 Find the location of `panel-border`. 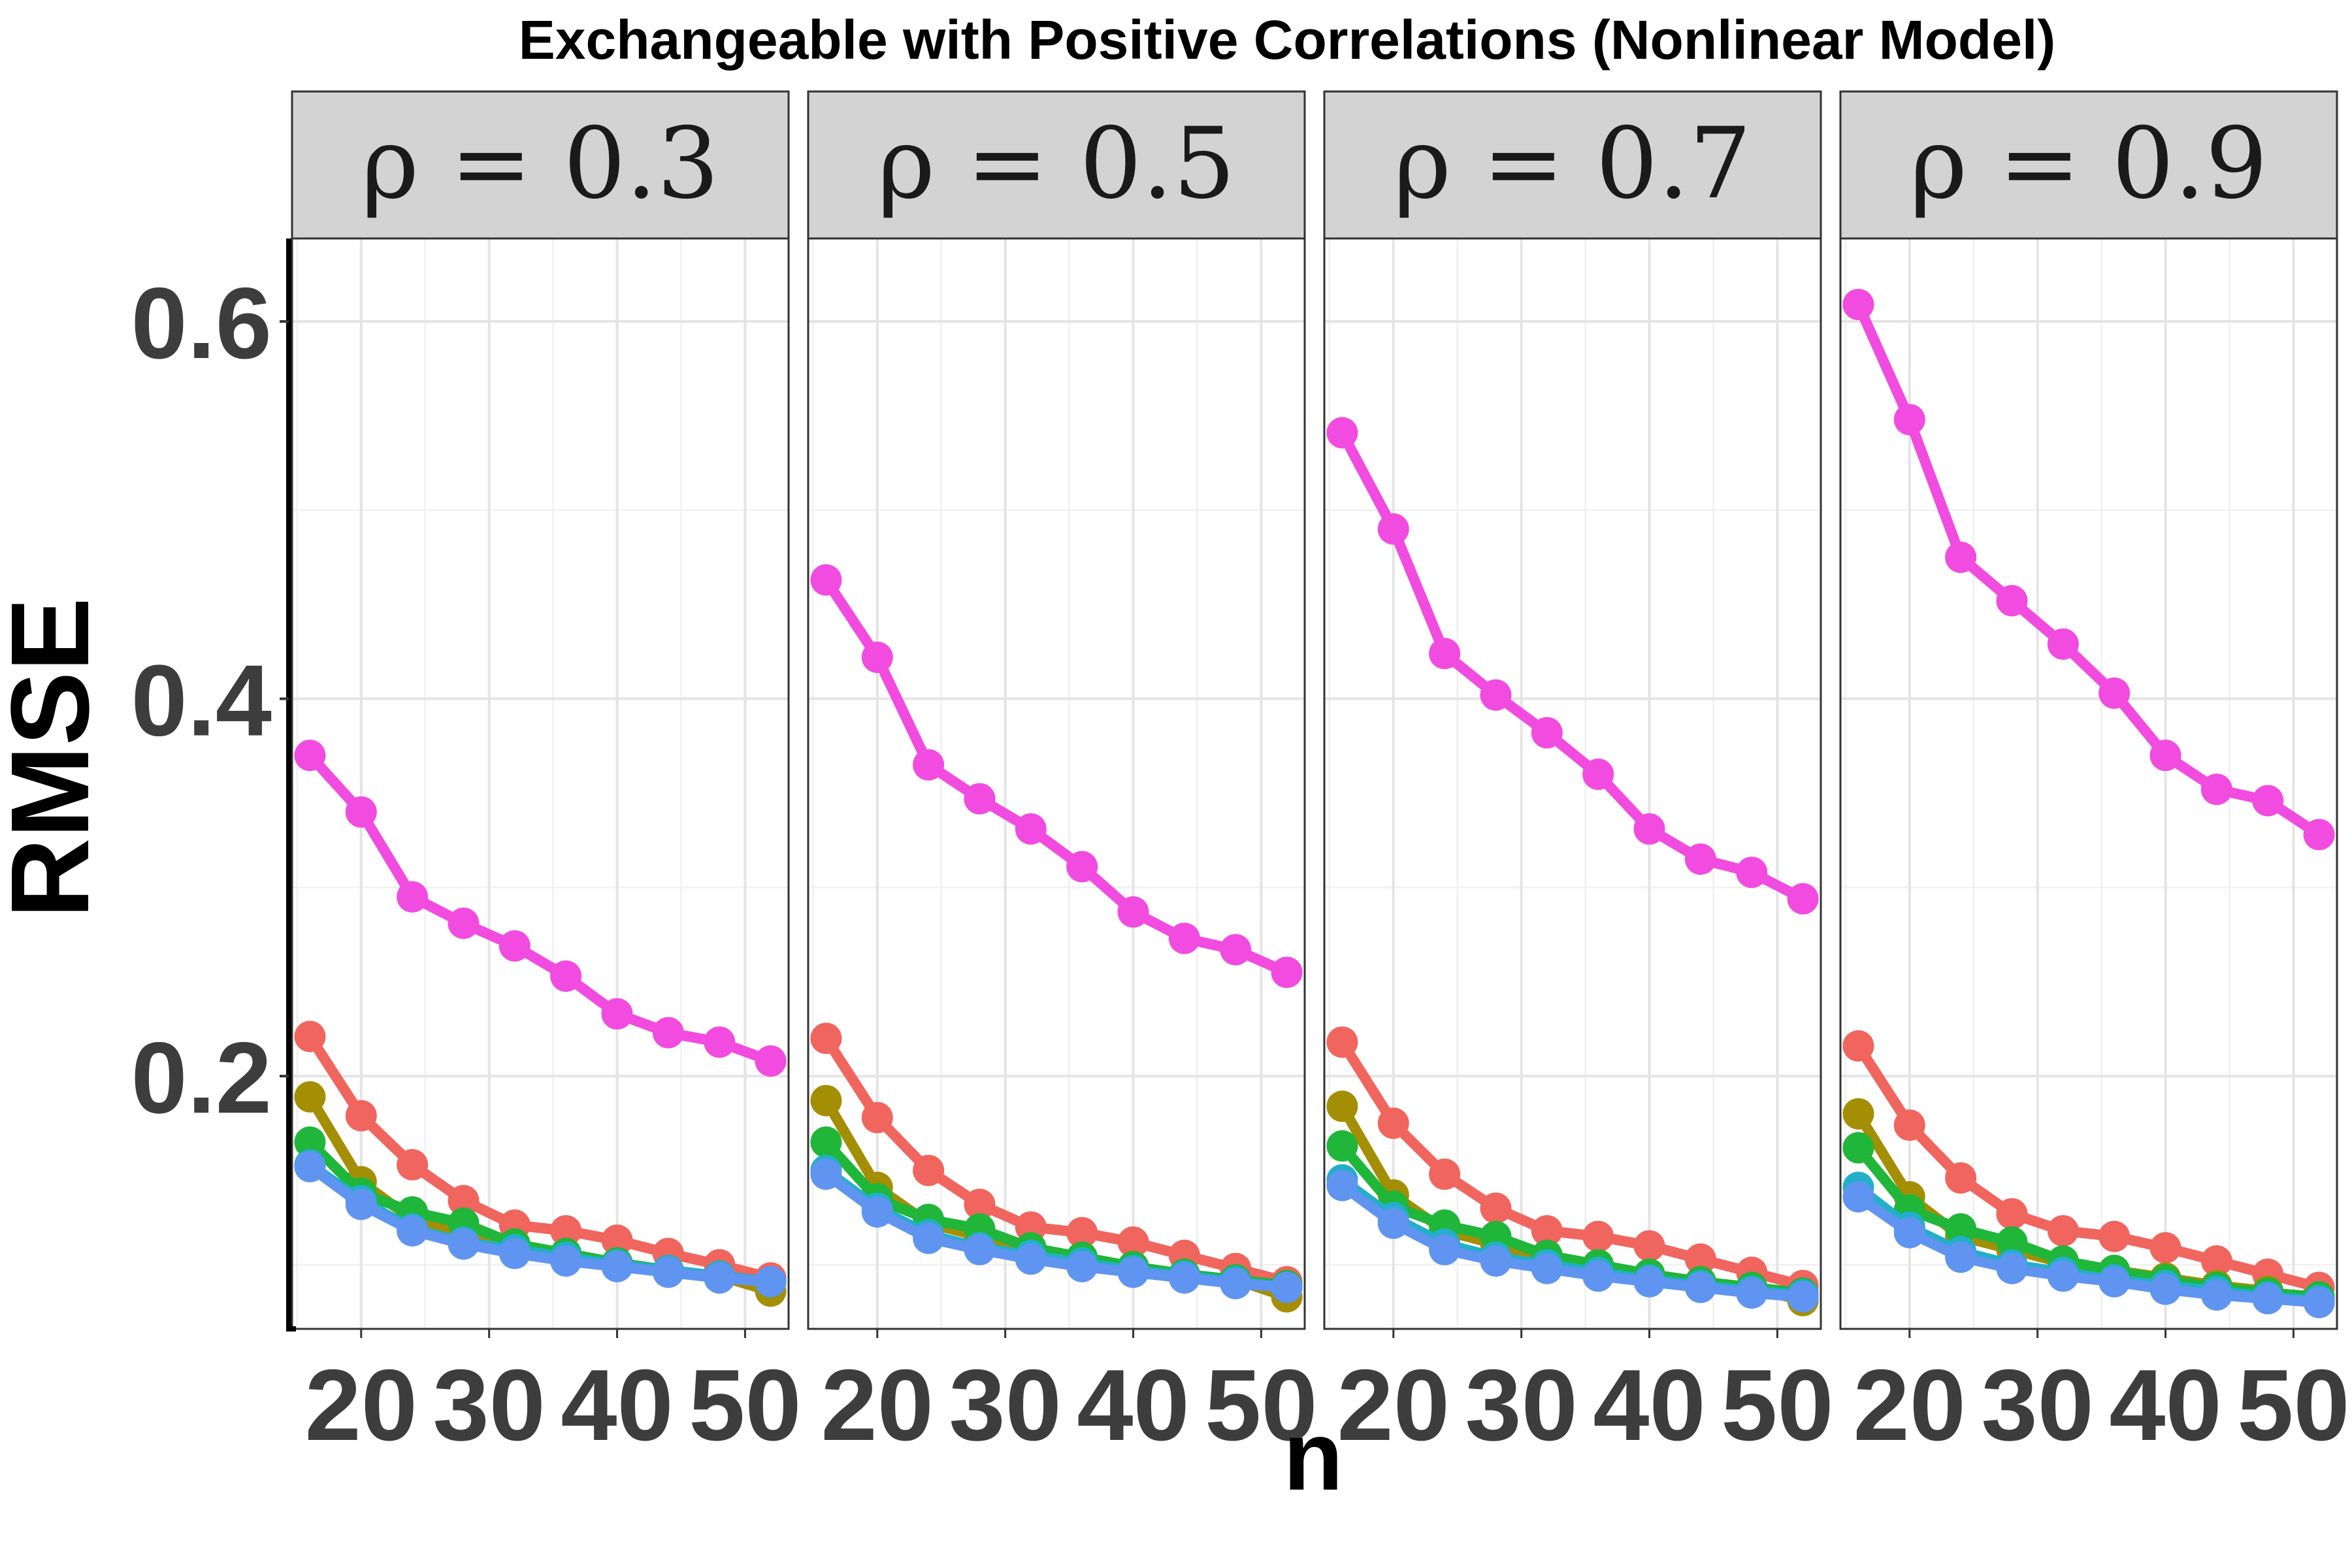

panel-border is located at coordinates (1572, 783).